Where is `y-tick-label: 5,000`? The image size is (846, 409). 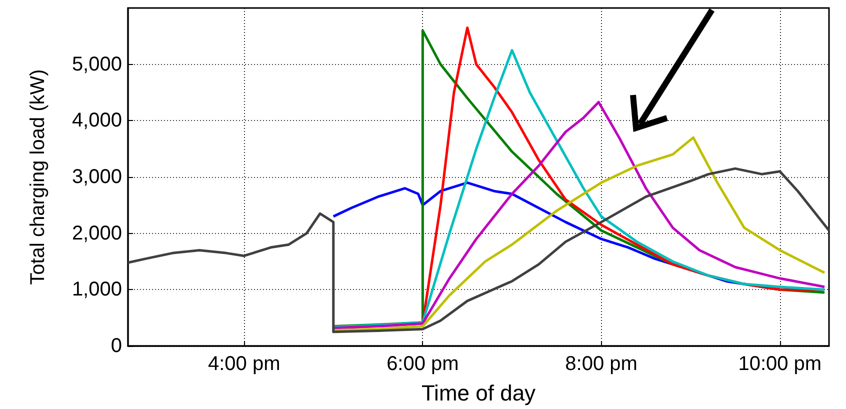
y-tick-label: 5,000 is located at coordinates (97, 64).